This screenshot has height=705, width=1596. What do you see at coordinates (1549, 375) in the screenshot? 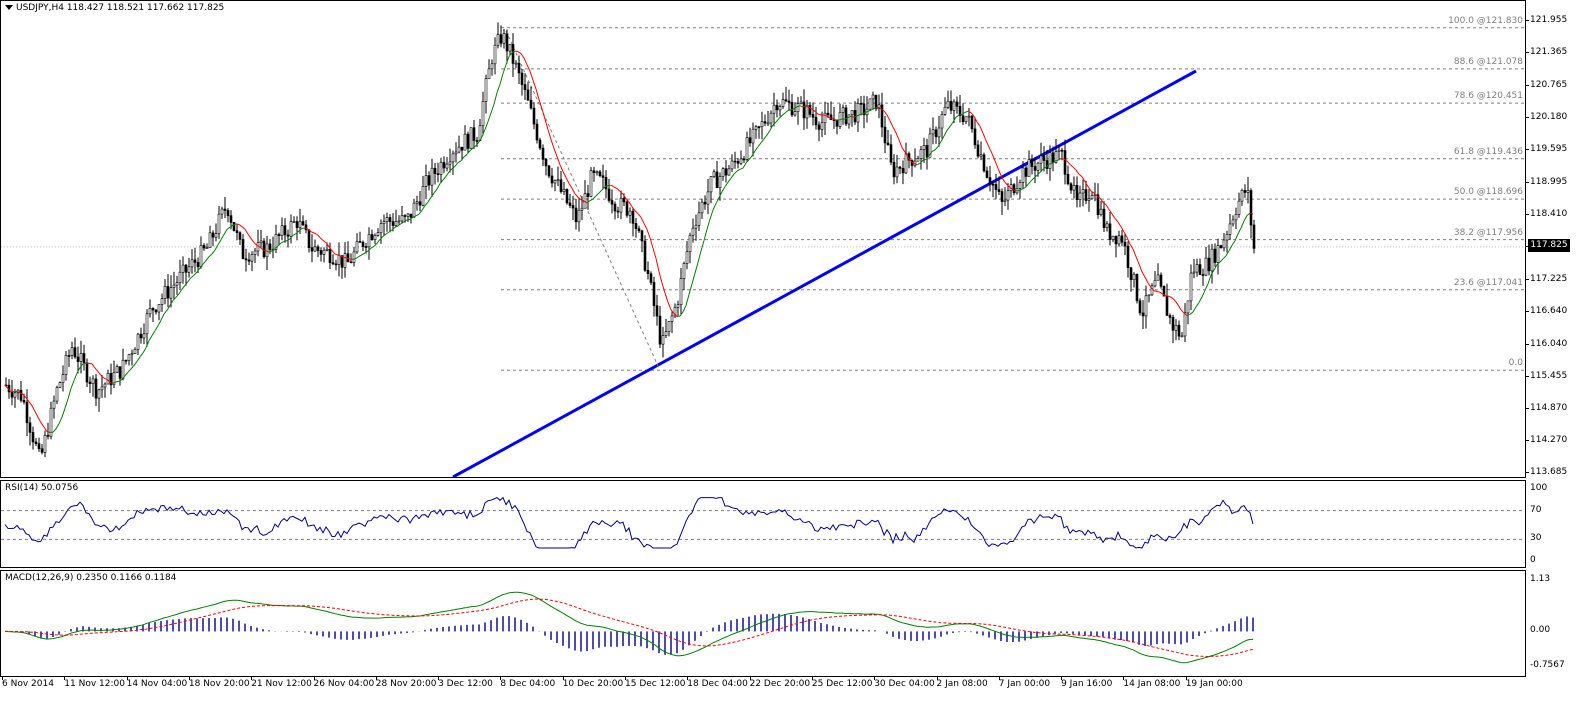
I see `price-axis-label: 115.455` at bounding box center [1549, 375].